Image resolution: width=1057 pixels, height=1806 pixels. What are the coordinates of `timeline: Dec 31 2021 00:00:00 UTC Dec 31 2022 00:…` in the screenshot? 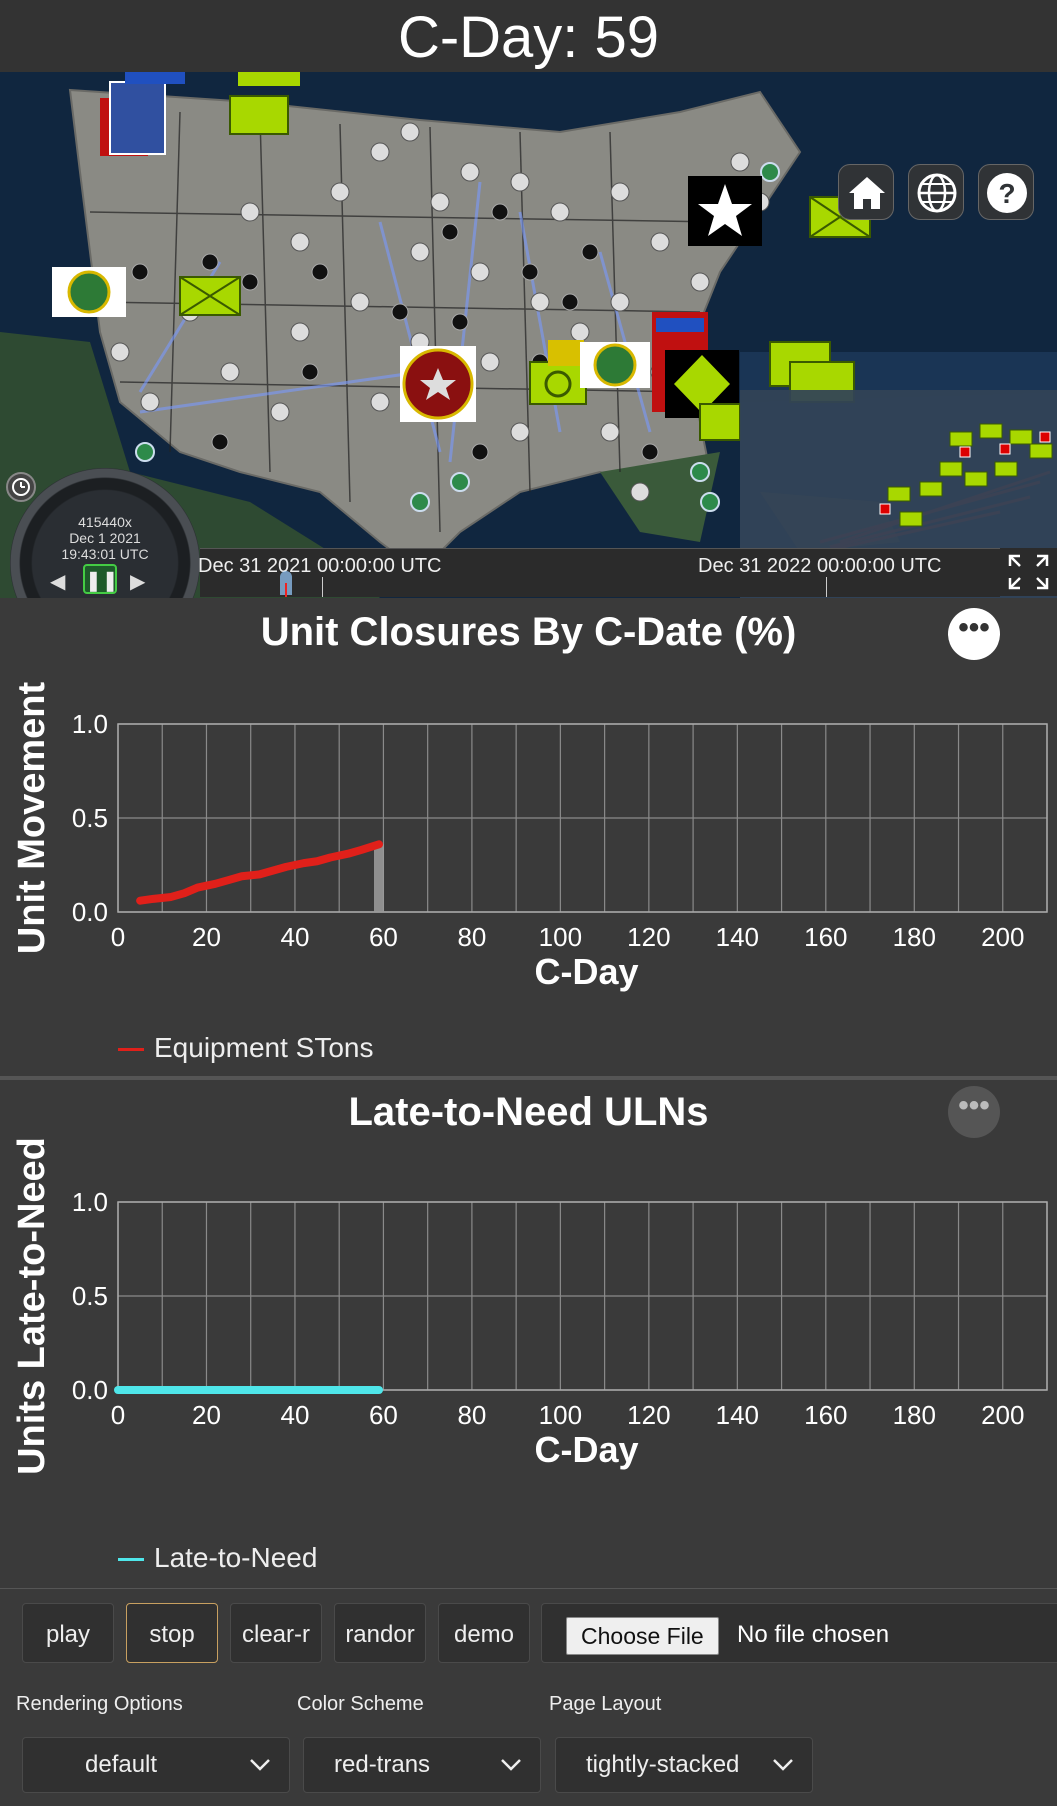 It's located at (599, 572).